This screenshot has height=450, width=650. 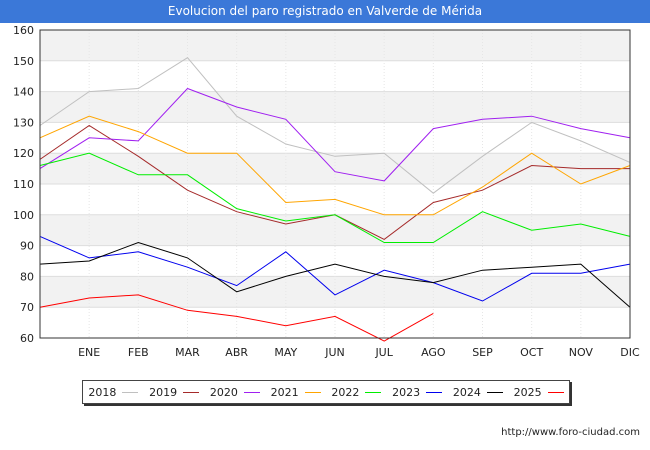 I want to click on series-line-2025, so click(x=236, y=318).